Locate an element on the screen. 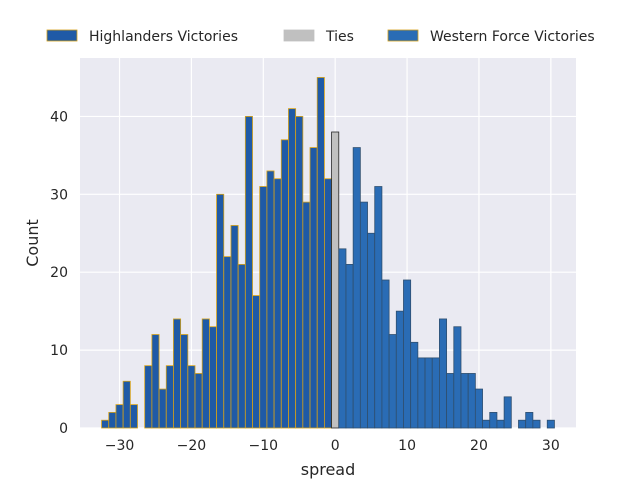 The image size is (640, 480). x-tick-label: −30 is located at coordinates (120, 446).